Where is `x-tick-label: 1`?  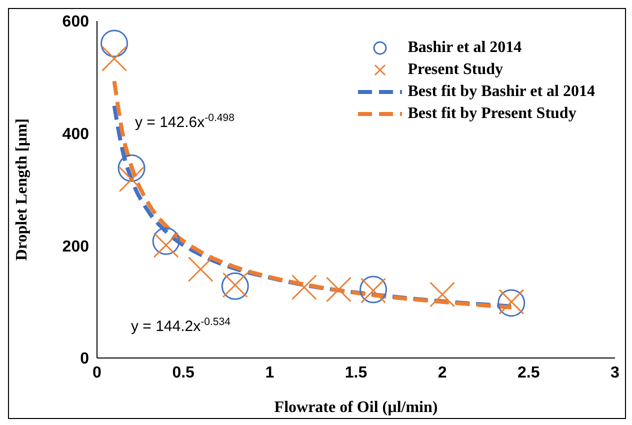
x-tick-label: 1 is located at coordinates (269, 373).